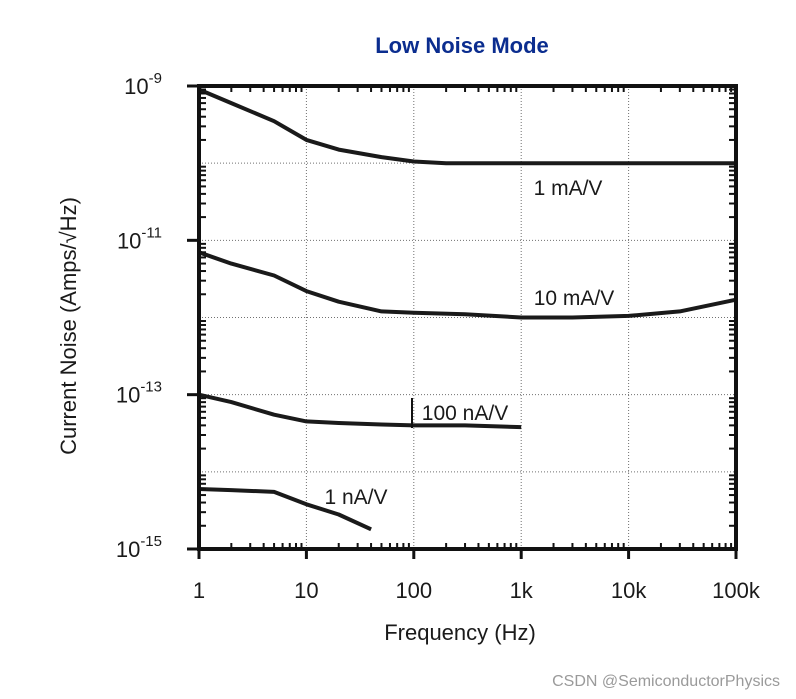 The width and height of the screenshot is (796, 699). Describe the element at coordinates (139, 547) in the screenshot. I see `y-tick-label: 10-15` at that location.